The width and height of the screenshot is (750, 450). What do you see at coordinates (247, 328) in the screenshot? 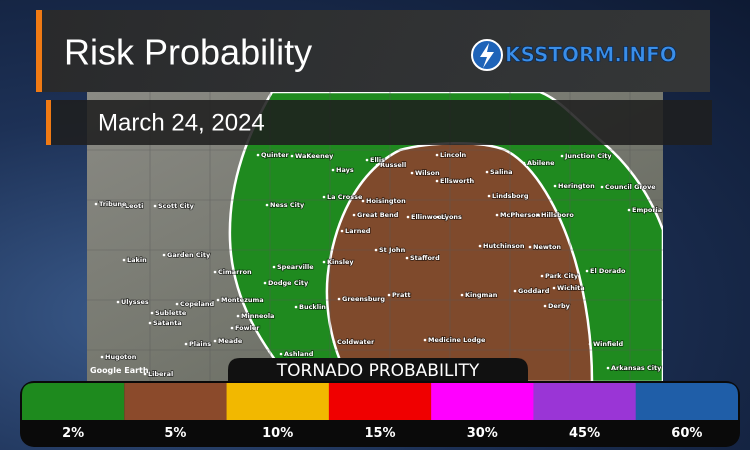
I see `city-label: Fowler` at bounding box center [247, 328].